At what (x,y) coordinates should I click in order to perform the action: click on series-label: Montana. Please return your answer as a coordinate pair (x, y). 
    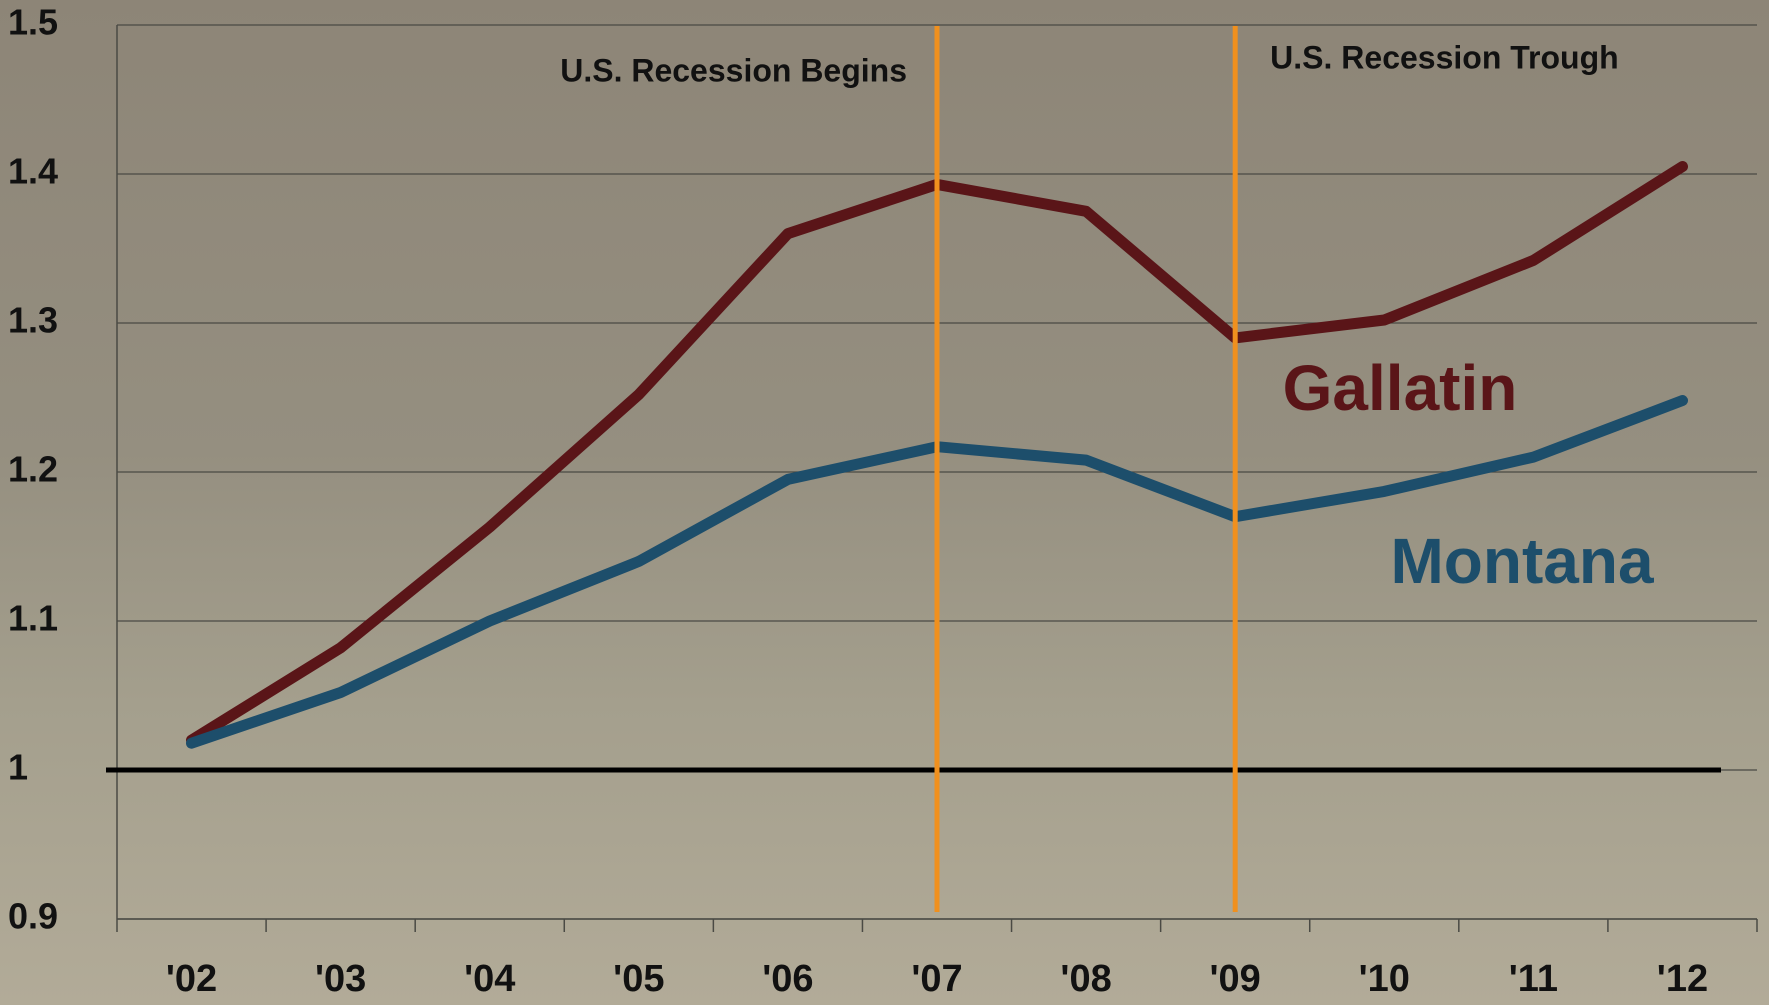
    Looking at the image, I should click on (1522, 561).